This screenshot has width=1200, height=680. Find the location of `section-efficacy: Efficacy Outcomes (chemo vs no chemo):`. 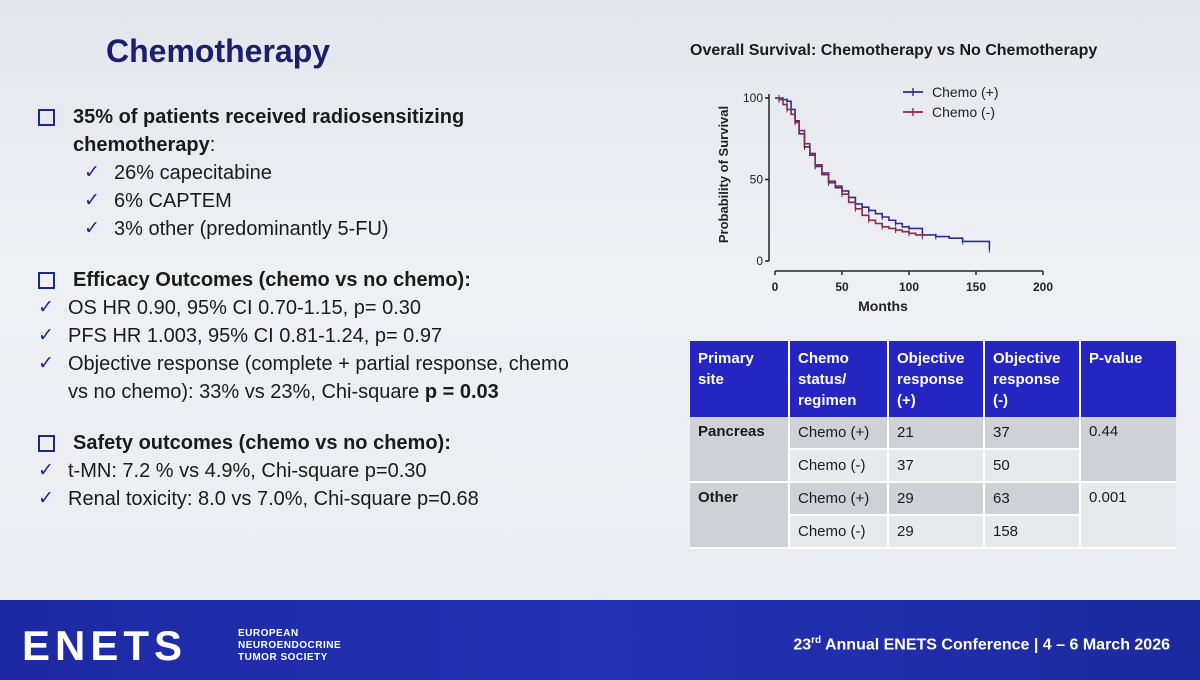

section-efficacy: Efficacy Outcomes (chemo vs no chemo): is located at coordinates (358, 280).